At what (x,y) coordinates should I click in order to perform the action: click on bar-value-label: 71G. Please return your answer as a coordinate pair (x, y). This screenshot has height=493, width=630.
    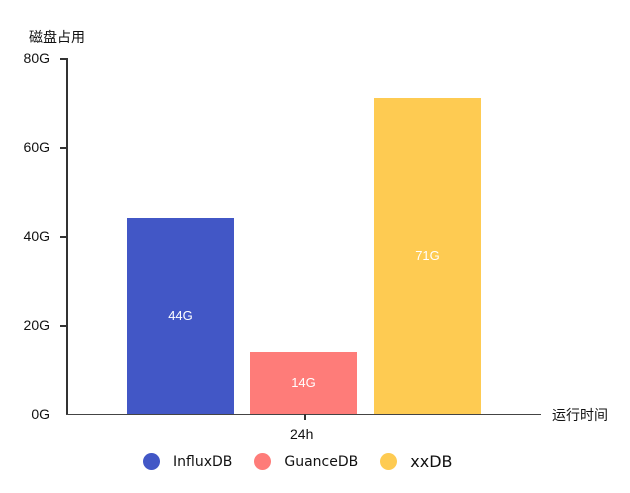
    Looking at the image, I should click on (427, 255).